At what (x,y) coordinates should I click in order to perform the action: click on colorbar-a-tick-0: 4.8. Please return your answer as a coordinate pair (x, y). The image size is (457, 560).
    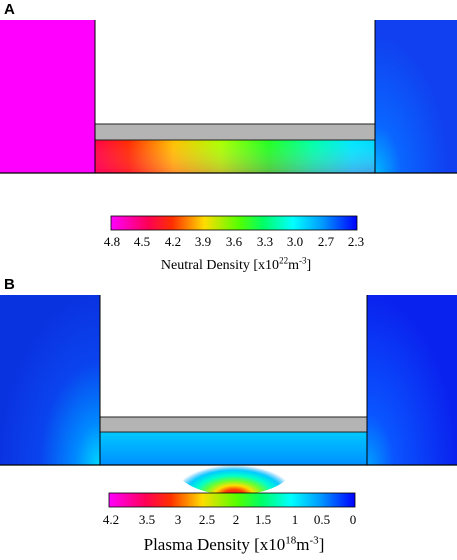
    Looking at the image, I should click on (112, 241).